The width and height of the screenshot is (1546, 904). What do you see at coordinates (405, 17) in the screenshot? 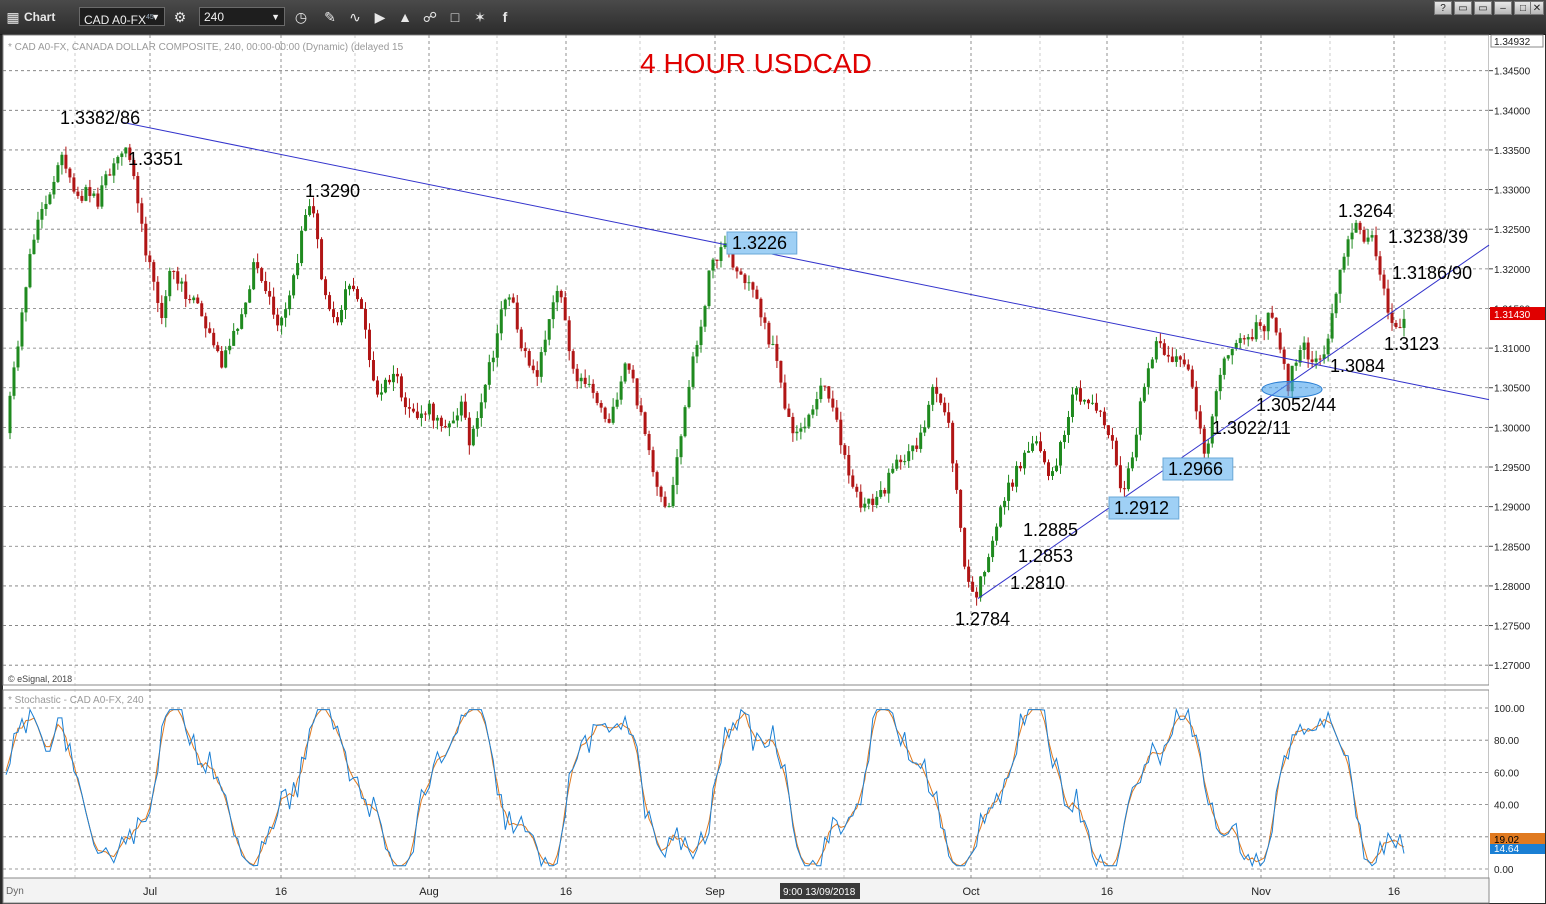
I see `alert-icon: ▲` at bounding box center [405, 17].